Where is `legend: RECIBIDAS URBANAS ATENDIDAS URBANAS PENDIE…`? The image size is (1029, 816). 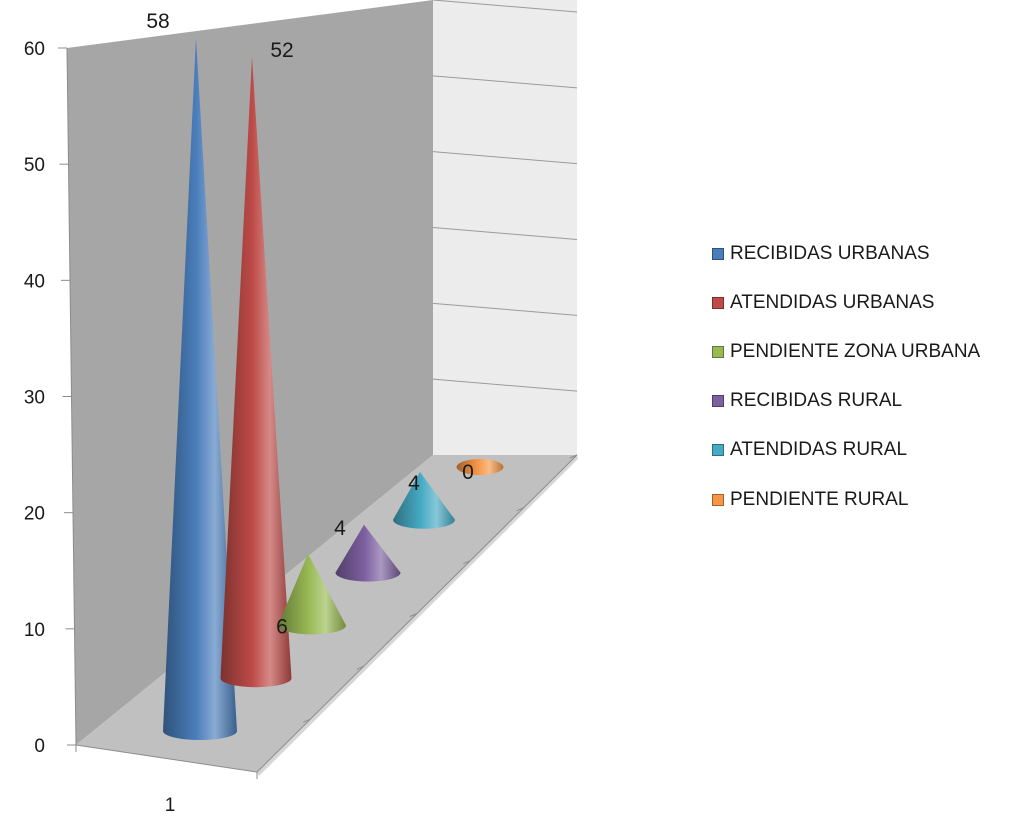
legend: RECIBIDAS URBANAS ATENDIDAS URBANAS PENDIE… is located at coordinates (846, 376).